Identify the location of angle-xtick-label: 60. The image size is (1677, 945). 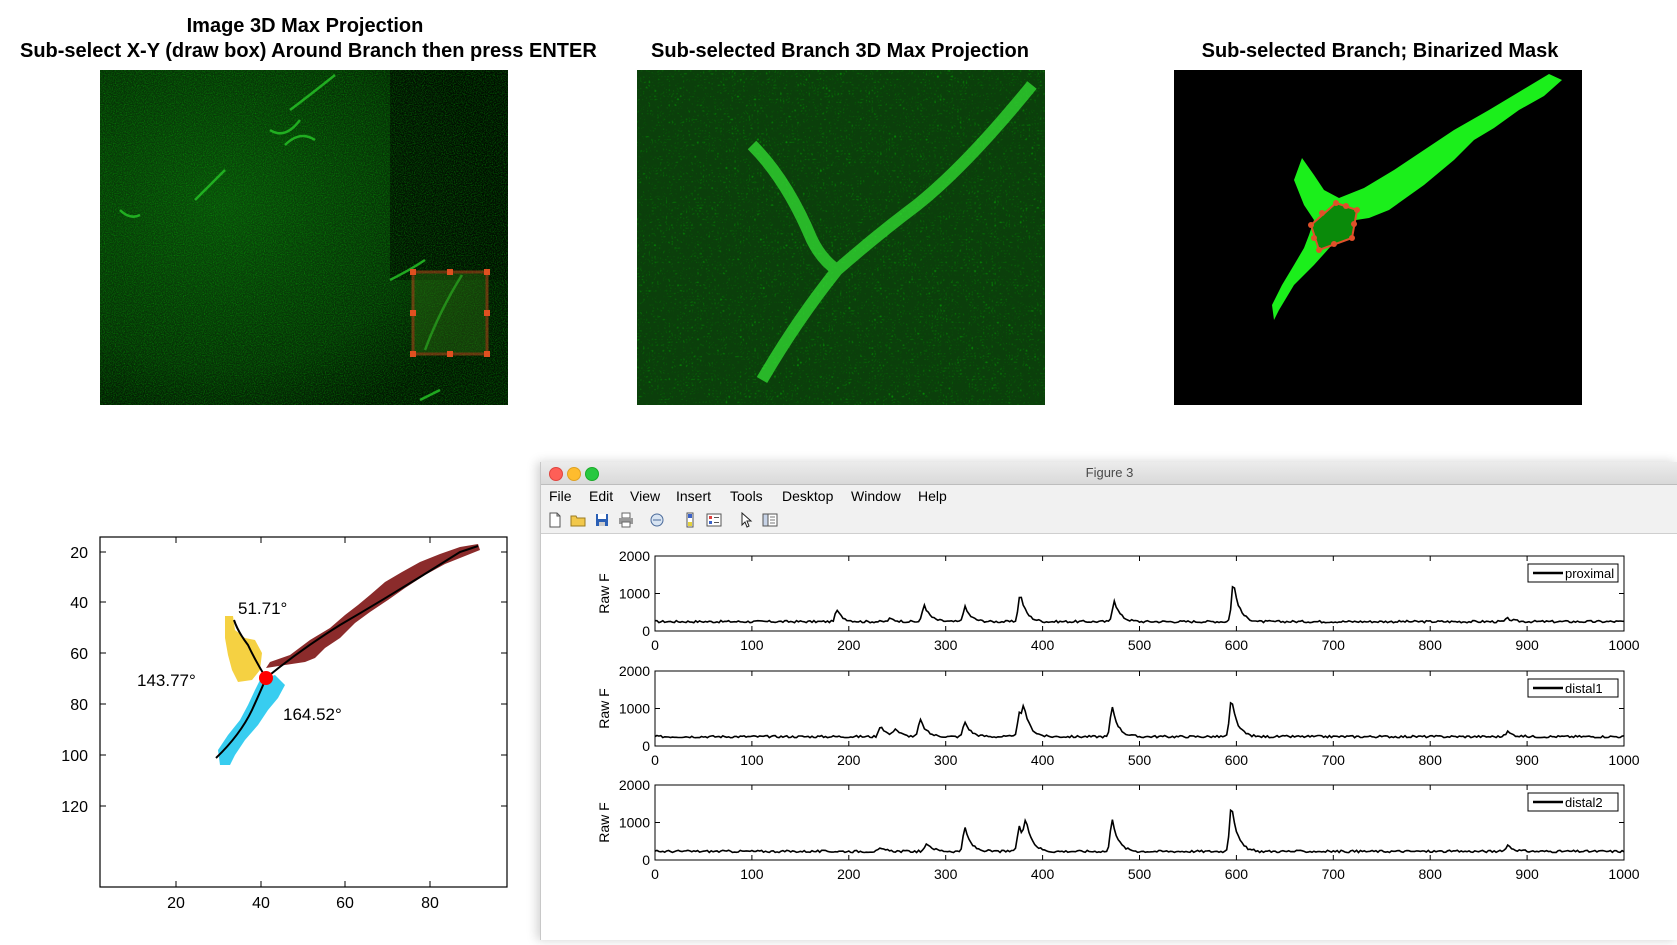
(345, 903).